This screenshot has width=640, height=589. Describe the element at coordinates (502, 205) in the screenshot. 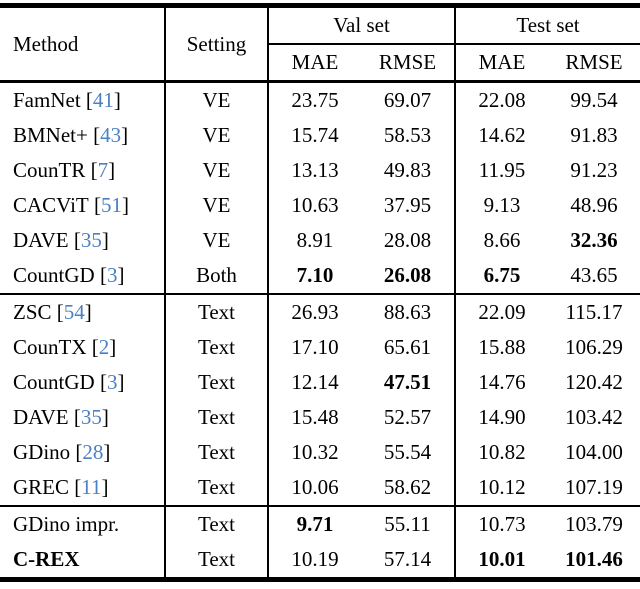

I see `test-mae-cell: 9.13` at that location.